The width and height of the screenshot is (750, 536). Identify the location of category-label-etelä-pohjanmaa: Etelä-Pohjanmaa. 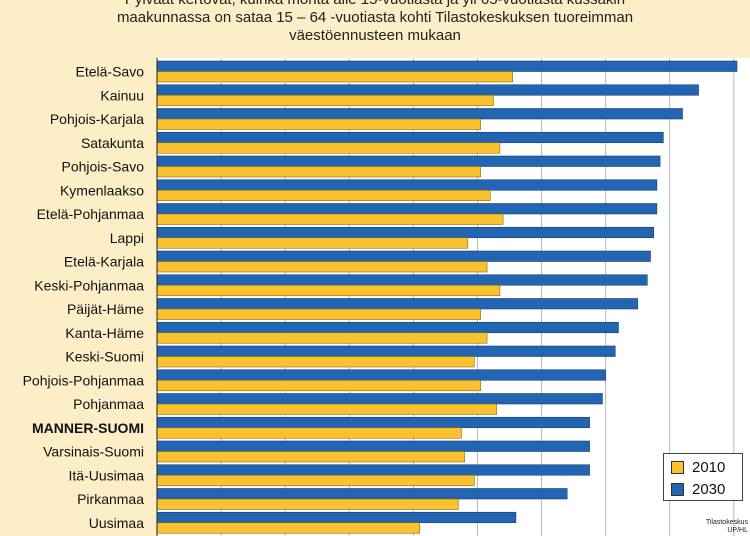
(91, 214).